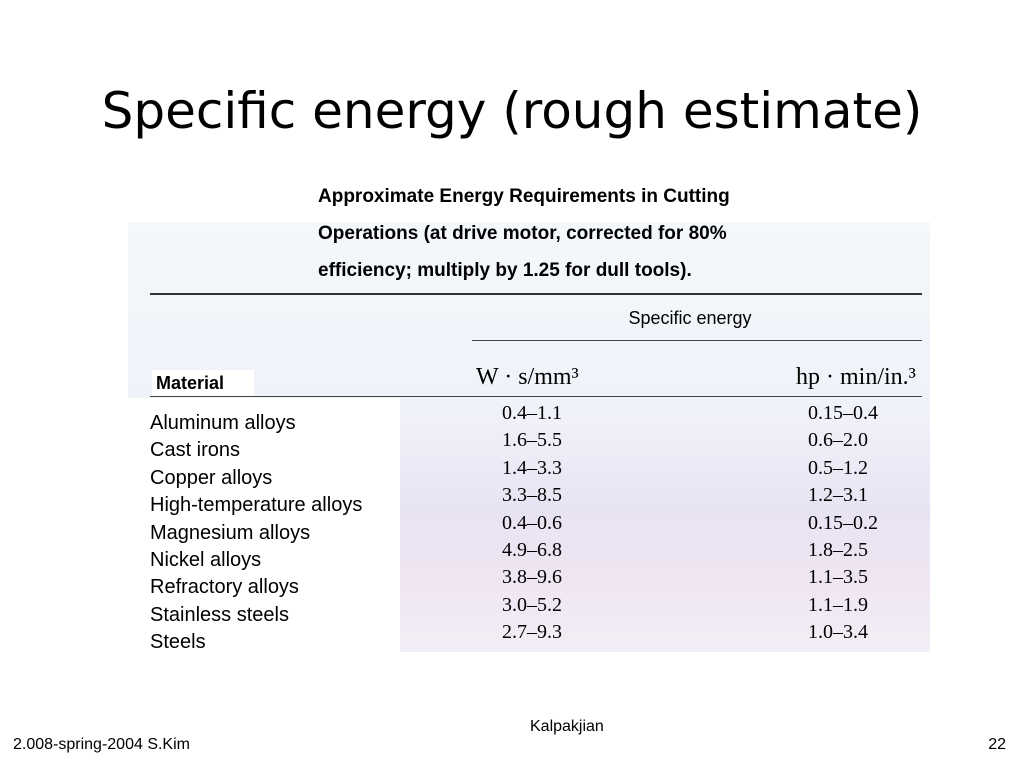 This screenshot has height=768, width=1024. I want to click on material-cell: High-temperature alloys, so click(256, 505).